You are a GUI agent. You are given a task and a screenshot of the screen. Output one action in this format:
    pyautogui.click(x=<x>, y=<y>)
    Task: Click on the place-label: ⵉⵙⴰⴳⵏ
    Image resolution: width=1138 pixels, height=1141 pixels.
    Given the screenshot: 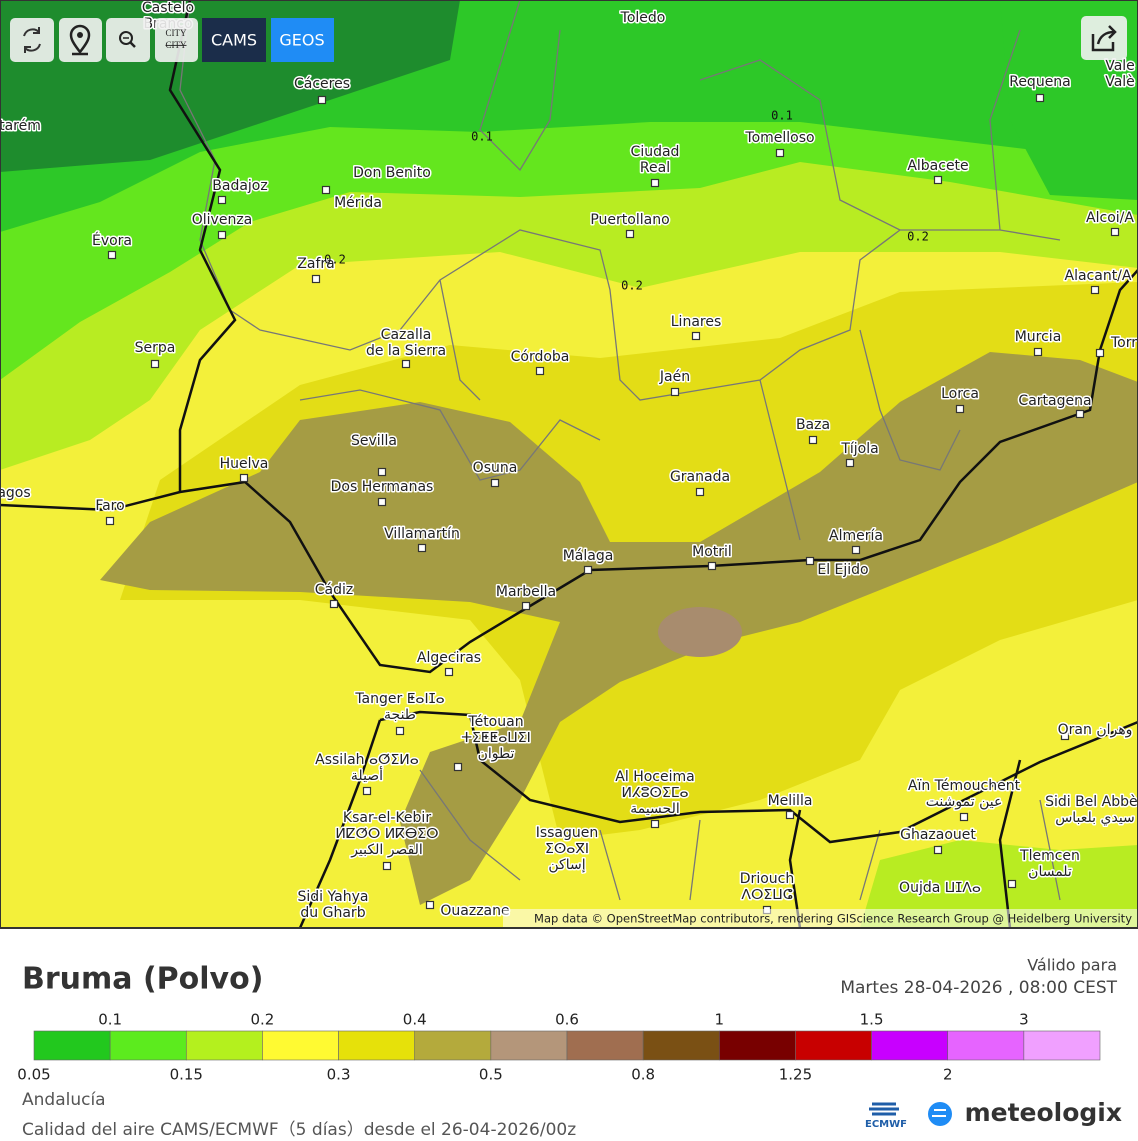 What is the action you would take?
    pyautogui.click(x=567, y=849)
    